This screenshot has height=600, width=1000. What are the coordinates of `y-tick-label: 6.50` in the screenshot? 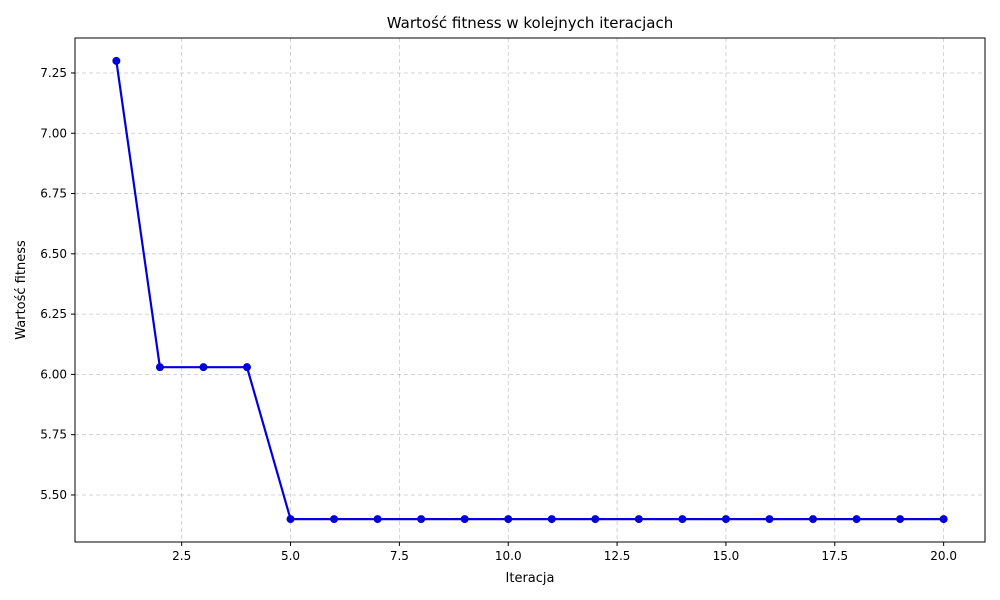 It's located at (53, 254).